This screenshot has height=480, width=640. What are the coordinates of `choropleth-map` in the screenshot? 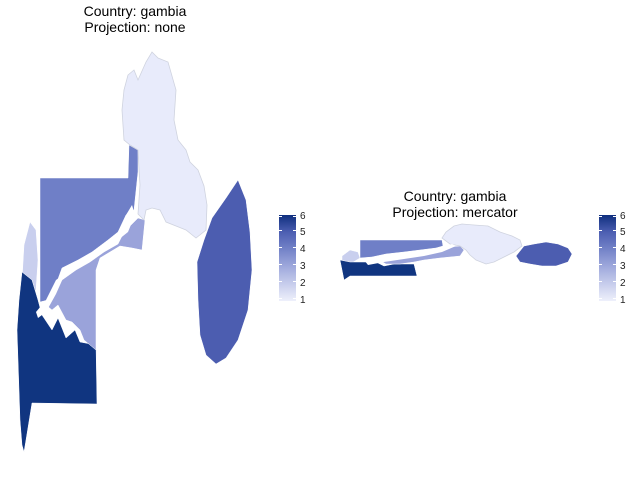 It's located at (456, 252).